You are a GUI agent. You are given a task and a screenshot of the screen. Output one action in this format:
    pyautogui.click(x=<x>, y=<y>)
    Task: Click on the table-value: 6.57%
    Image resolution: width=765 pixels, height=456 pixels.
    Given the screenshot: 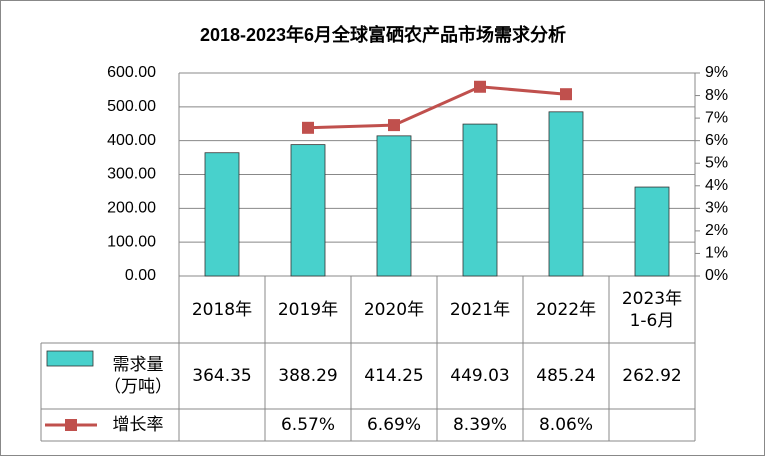 What is the action you would take?
    pyautogui.click(x=307, y=425)
    